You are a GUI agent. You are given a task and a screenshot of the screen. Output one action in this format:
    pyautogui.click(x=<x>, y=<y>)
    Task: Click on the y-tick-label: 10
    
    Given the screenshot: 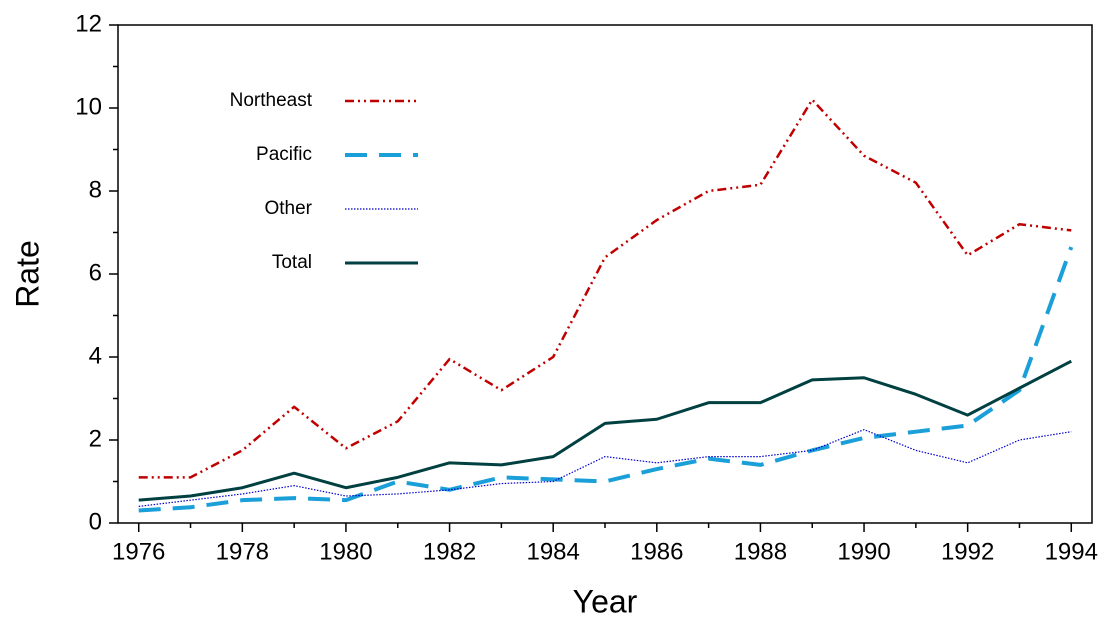 What is the action you would take?
    pyautogui.click(x=88, y=106)
    